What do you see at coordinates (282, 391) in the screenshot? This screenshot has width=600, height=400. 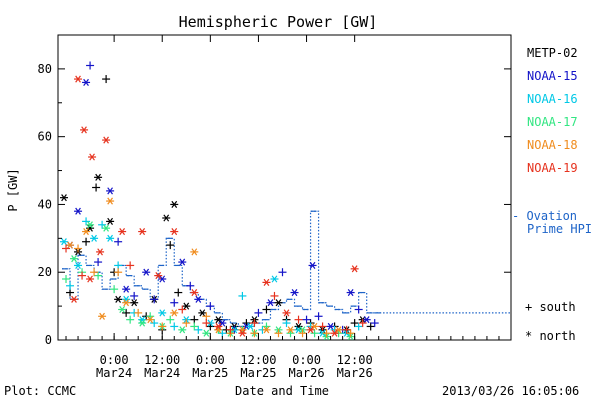 I see `x-axis-label: Date and Time` at bounding box center [282, 391].